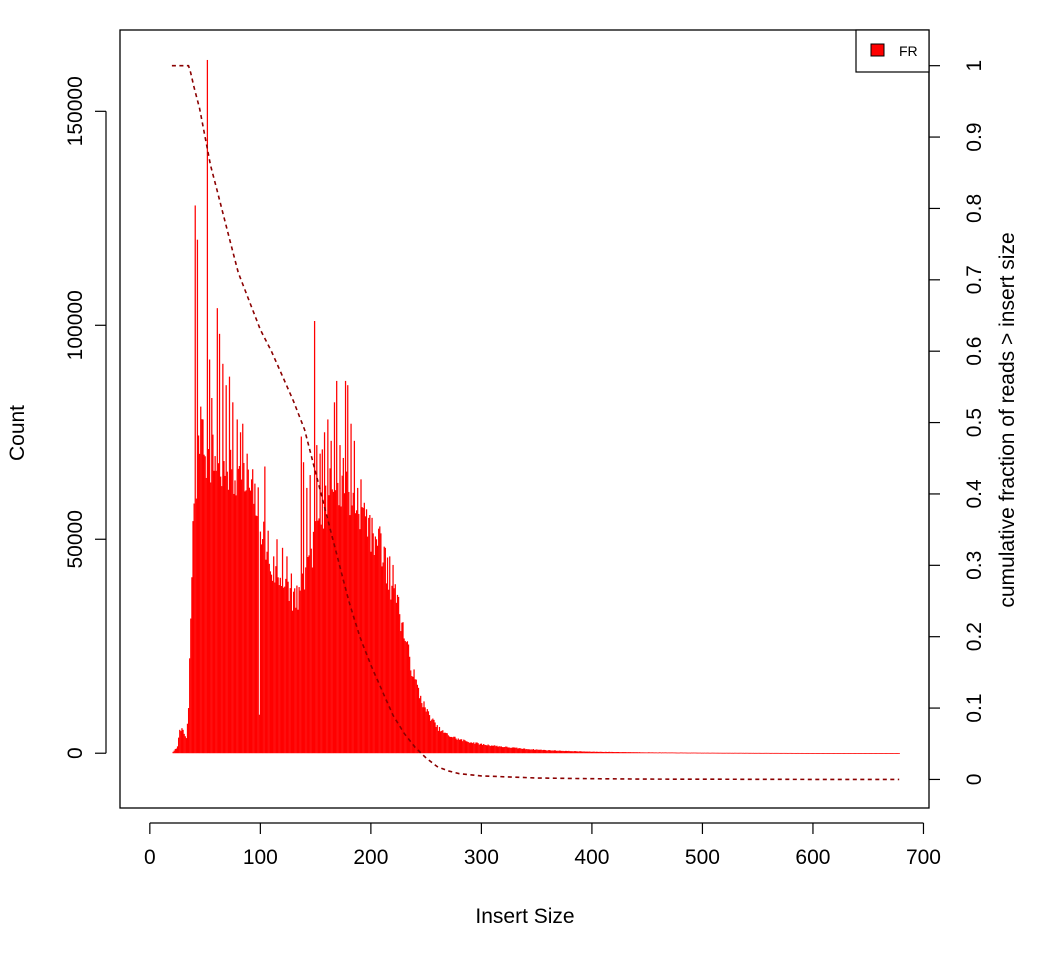 The image size is (1050, 960). Describe the element at coordinates (370, 857) in the screenshot. I see `x-tick-label: 200` at that location.